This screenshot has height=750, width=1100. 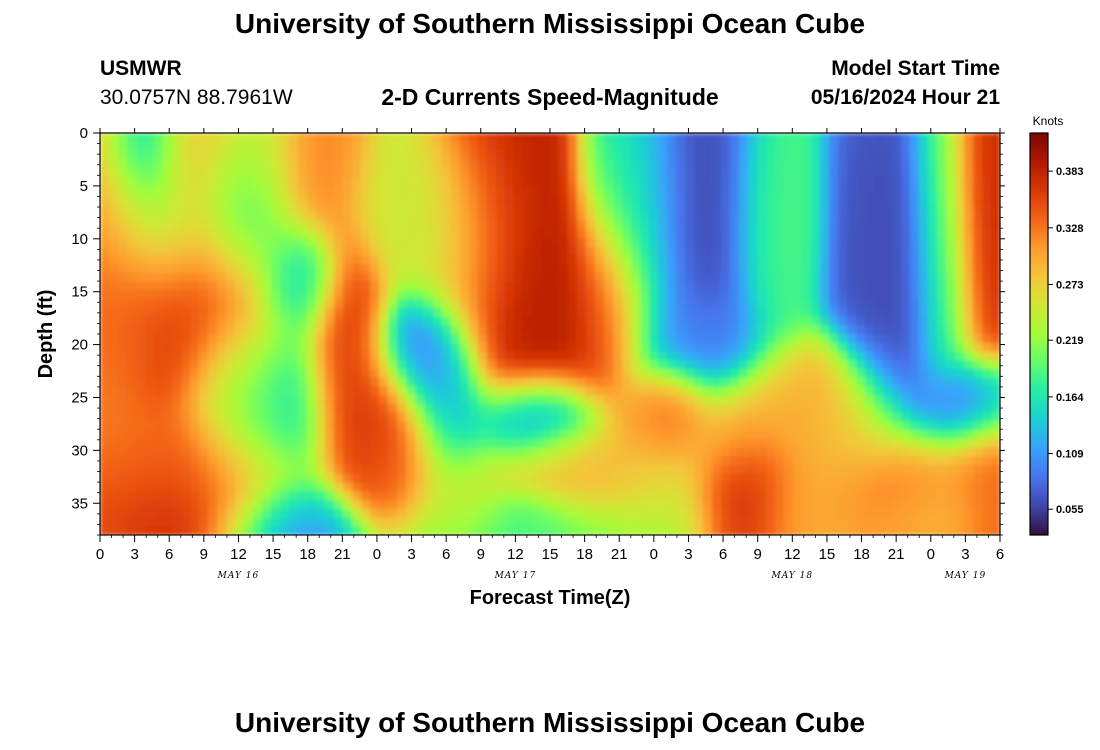 I want to click on colorbar-tick-label: 0.164, so click(x=1070, y=398).